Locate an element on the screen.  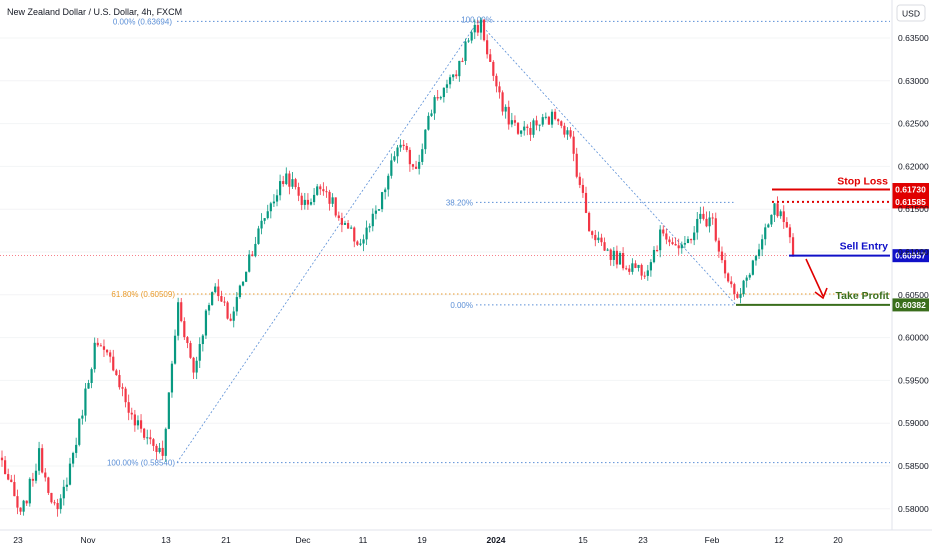
y-tick-label: 0.59500 is located at coordinates (913, 380).